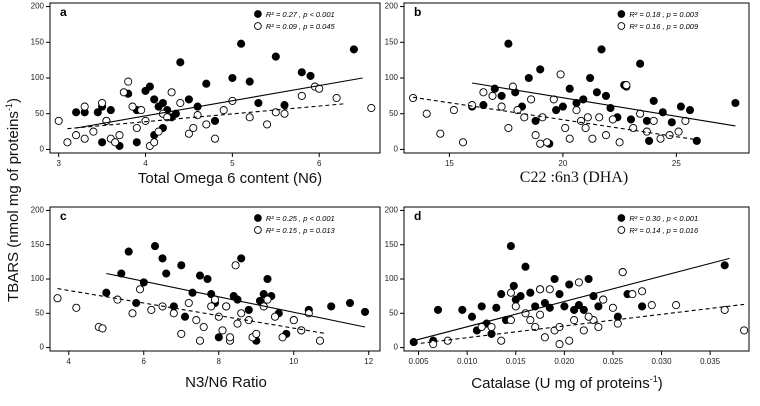  What do you see at coordinates (710, 361) in the screenshot?
I see `panel-d-x-tick-label: 0.035` at bounding box center [710, 361].